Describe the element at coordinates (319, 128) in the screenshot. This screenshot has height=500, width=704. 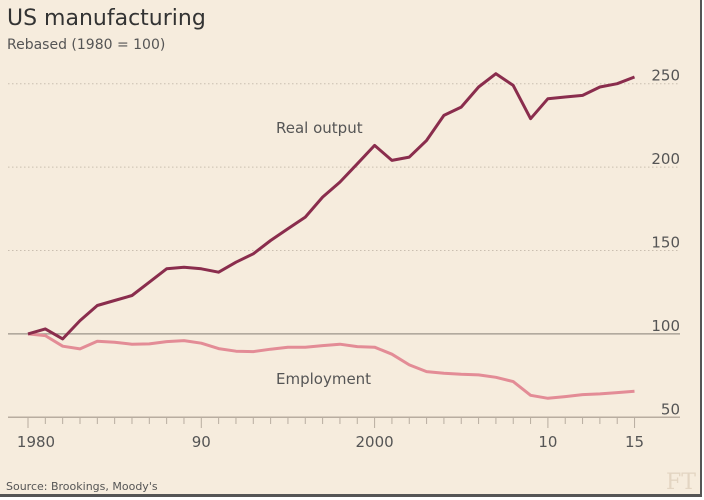
I see `series-label-real-output: Real output` at that location.